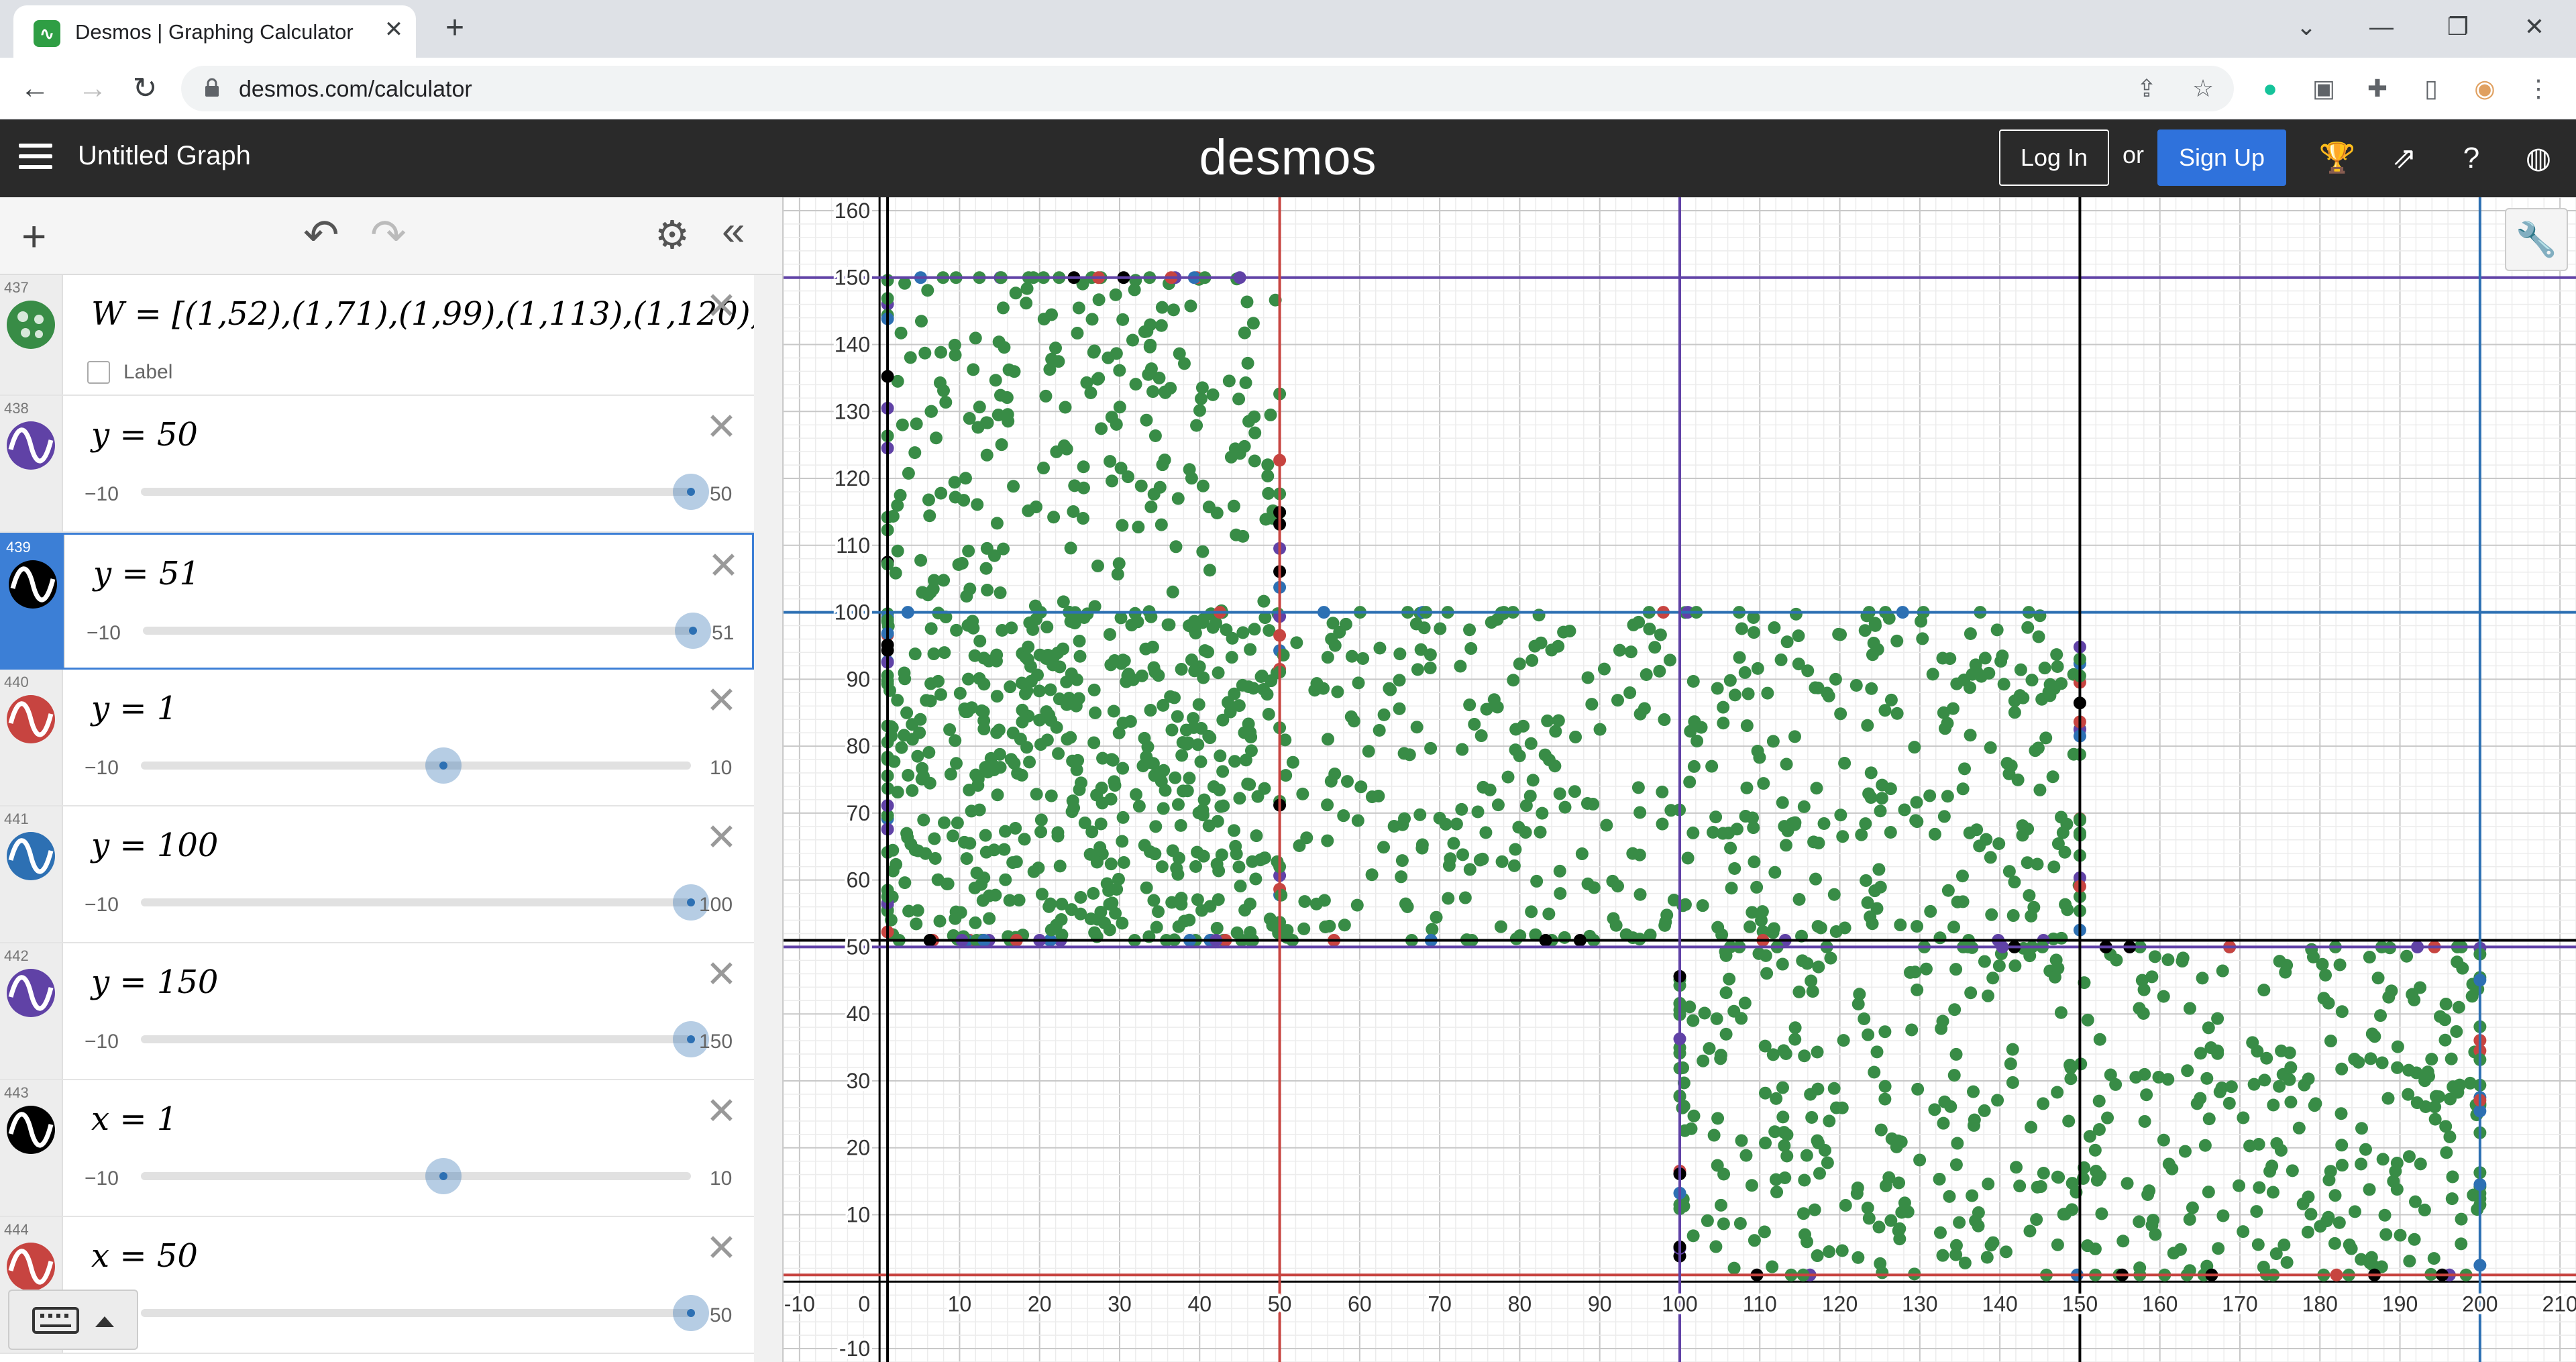  What do you see at coordinates (73, 1320) in the screenshot?
I see `keyboard-toggle-button` at bounding box center [73, 1320].